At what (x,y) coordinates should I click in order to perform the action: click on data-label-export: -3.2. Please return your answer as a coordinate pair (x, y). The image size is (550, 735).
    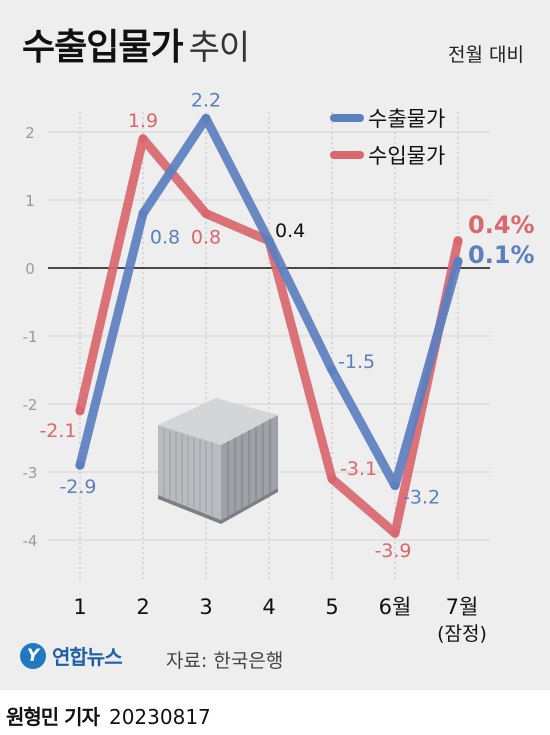
    Looking at the image, I should click on (421, 498).